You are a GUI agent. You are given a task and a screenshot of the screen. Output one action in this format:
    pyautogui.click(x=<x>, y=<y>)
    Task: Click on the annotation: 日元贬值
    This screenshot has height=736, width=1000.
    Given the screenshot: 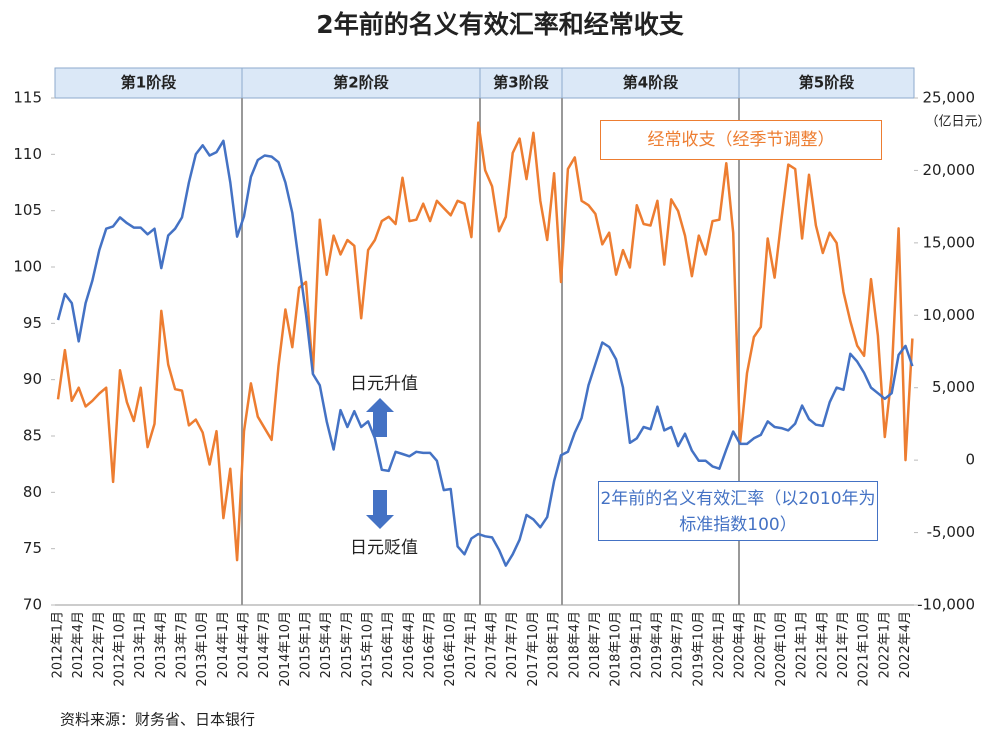 What is the action you would take?
    pyautogui.click(x=384, y=548)
    